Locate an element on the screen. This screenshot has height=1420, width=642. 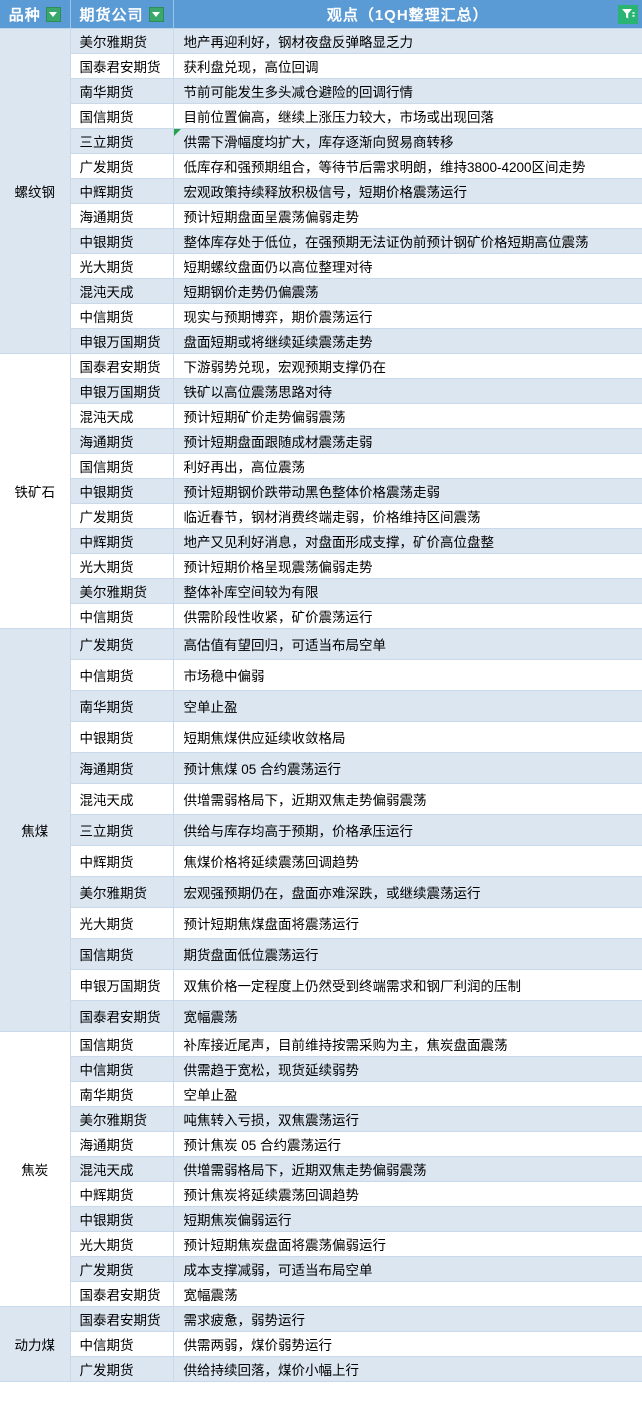
filter-funnel-icon is located at coordinates (628, 14).